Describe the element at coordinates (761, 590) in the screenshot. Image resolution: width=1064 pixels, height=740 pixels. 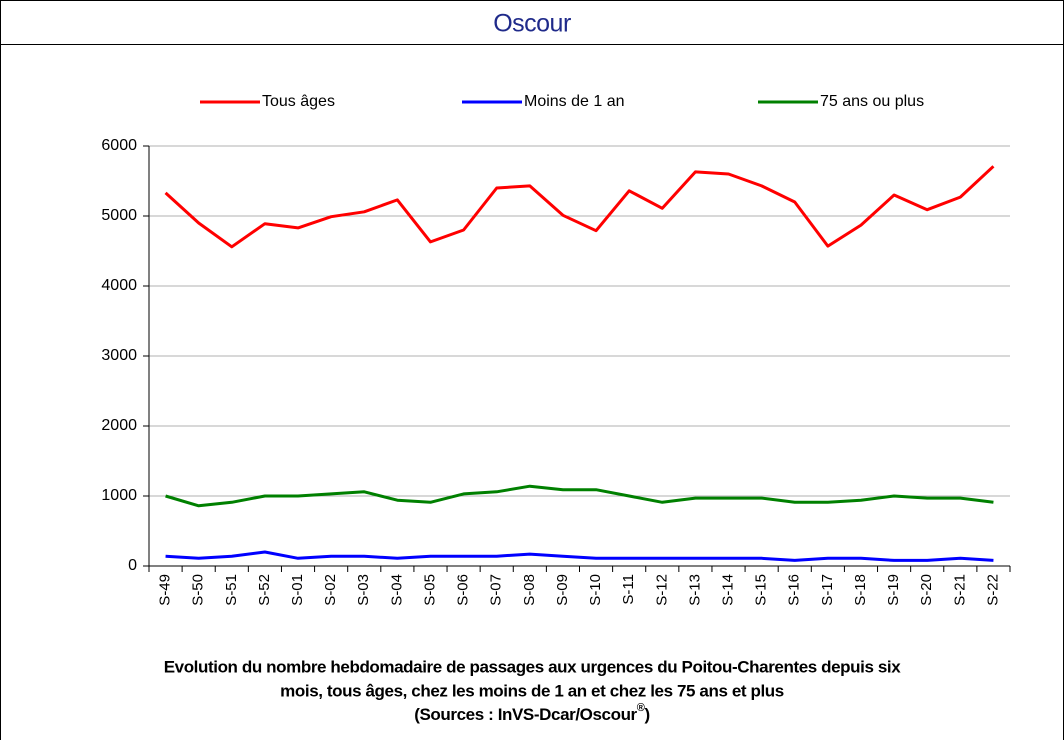
I see `x-tick-label: S-15` at that location.